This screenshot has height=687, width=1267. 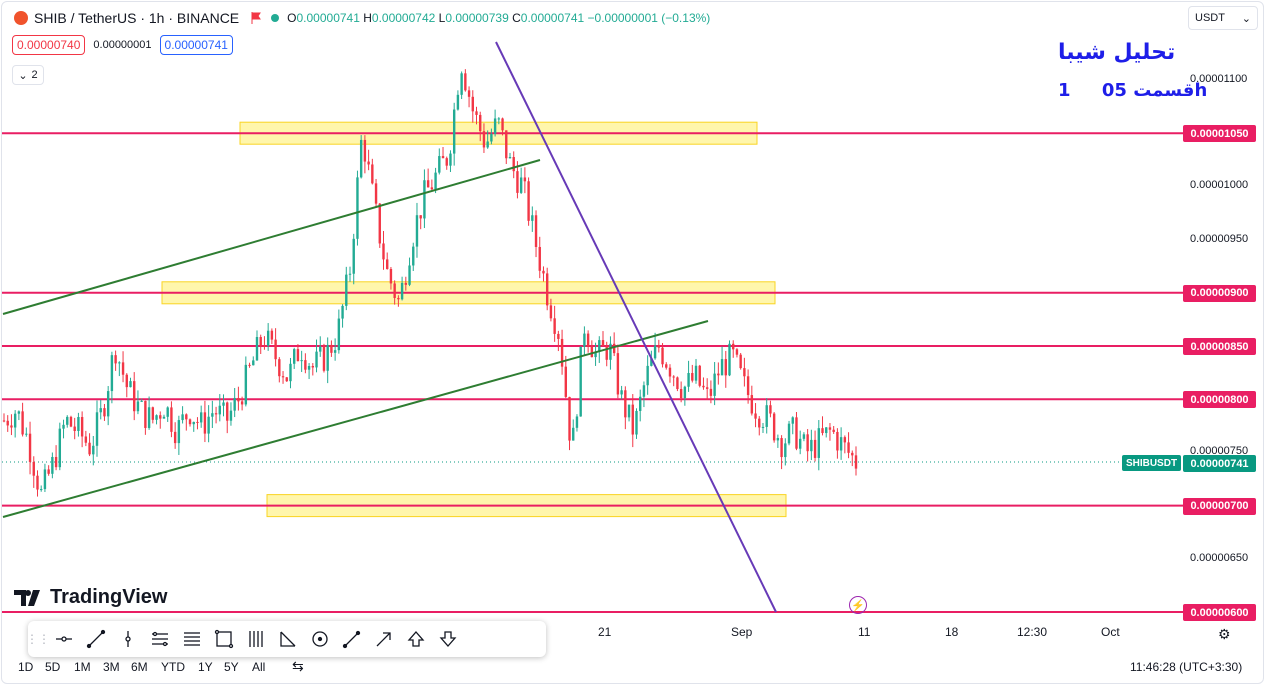 I want to click on parallel-channel-icon, so click(x=160, y=639).